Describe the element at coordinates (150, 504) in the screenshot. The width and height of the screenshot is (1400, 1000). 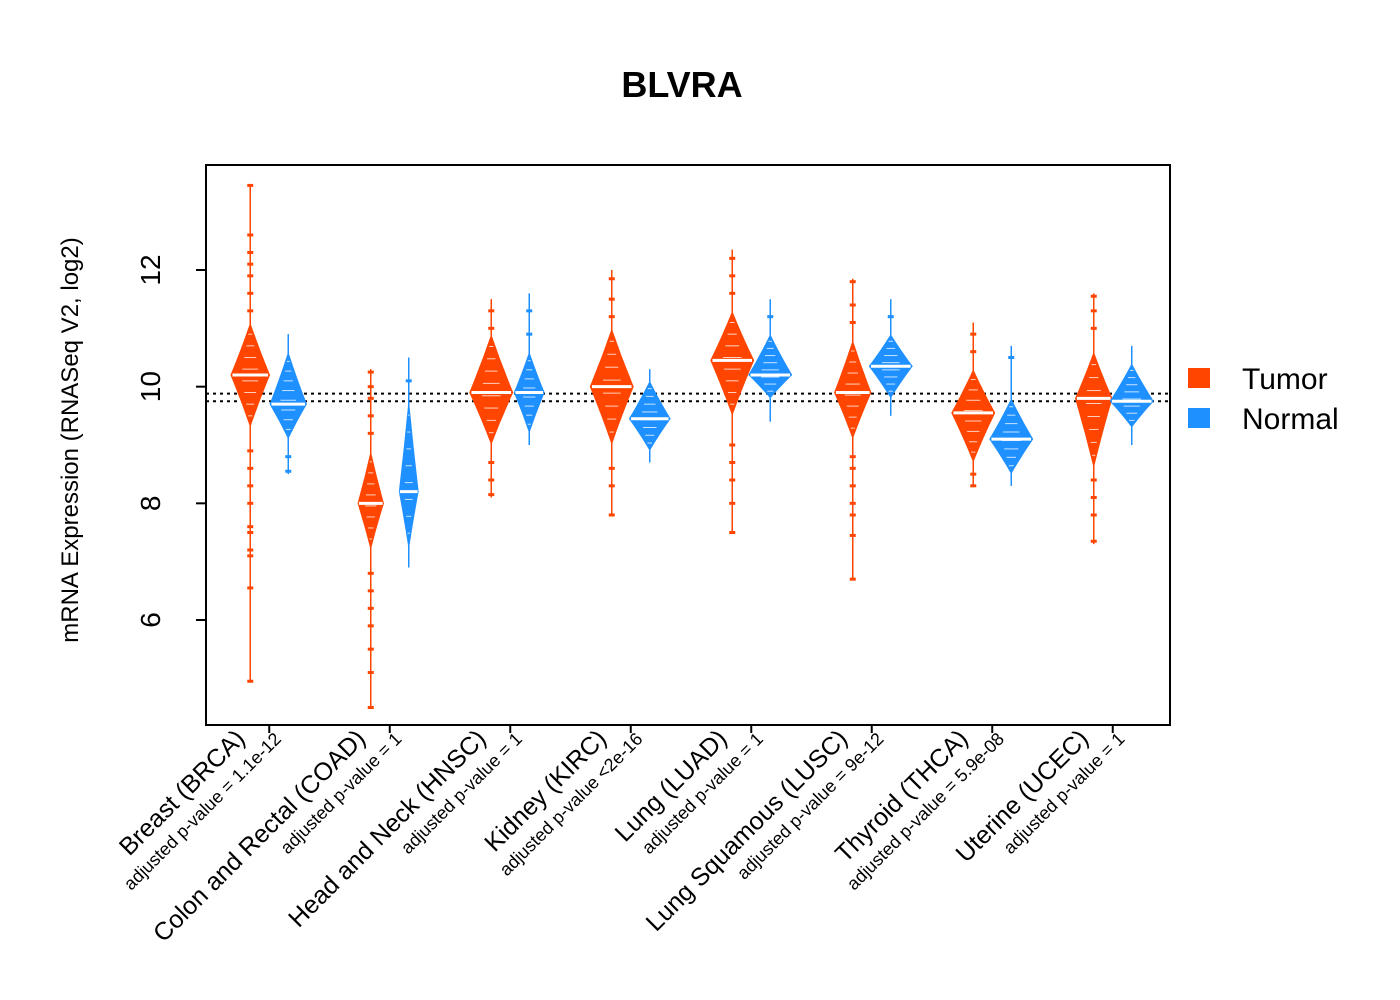
I see `y-tick-label: 8` at that location.